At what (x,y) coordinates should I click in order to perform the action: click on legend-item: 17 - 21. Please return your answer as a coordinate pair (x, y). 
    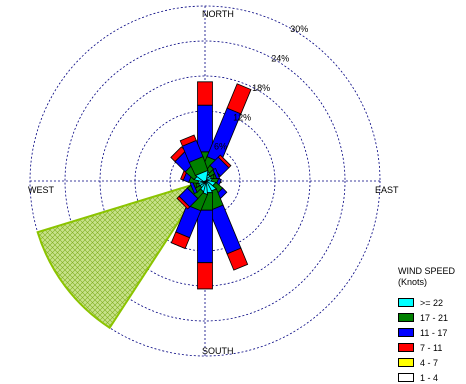
    Looking at the image, I should click on (426, 317).